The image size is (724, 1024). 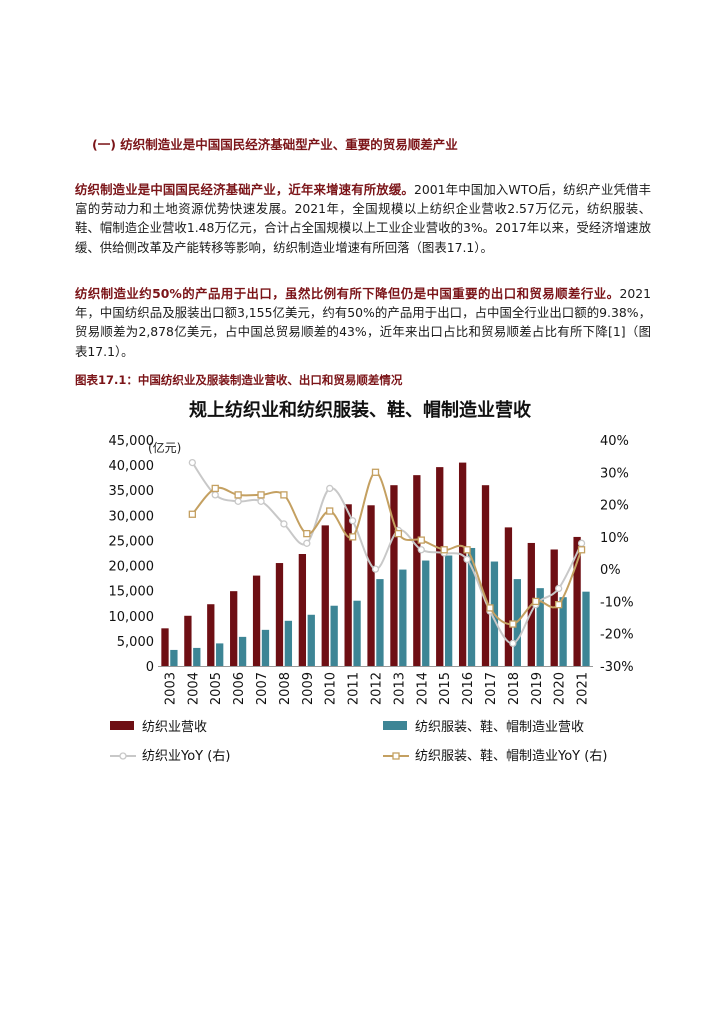 I want to click on x-tick-label: 2018, so click(x=514, y=688).